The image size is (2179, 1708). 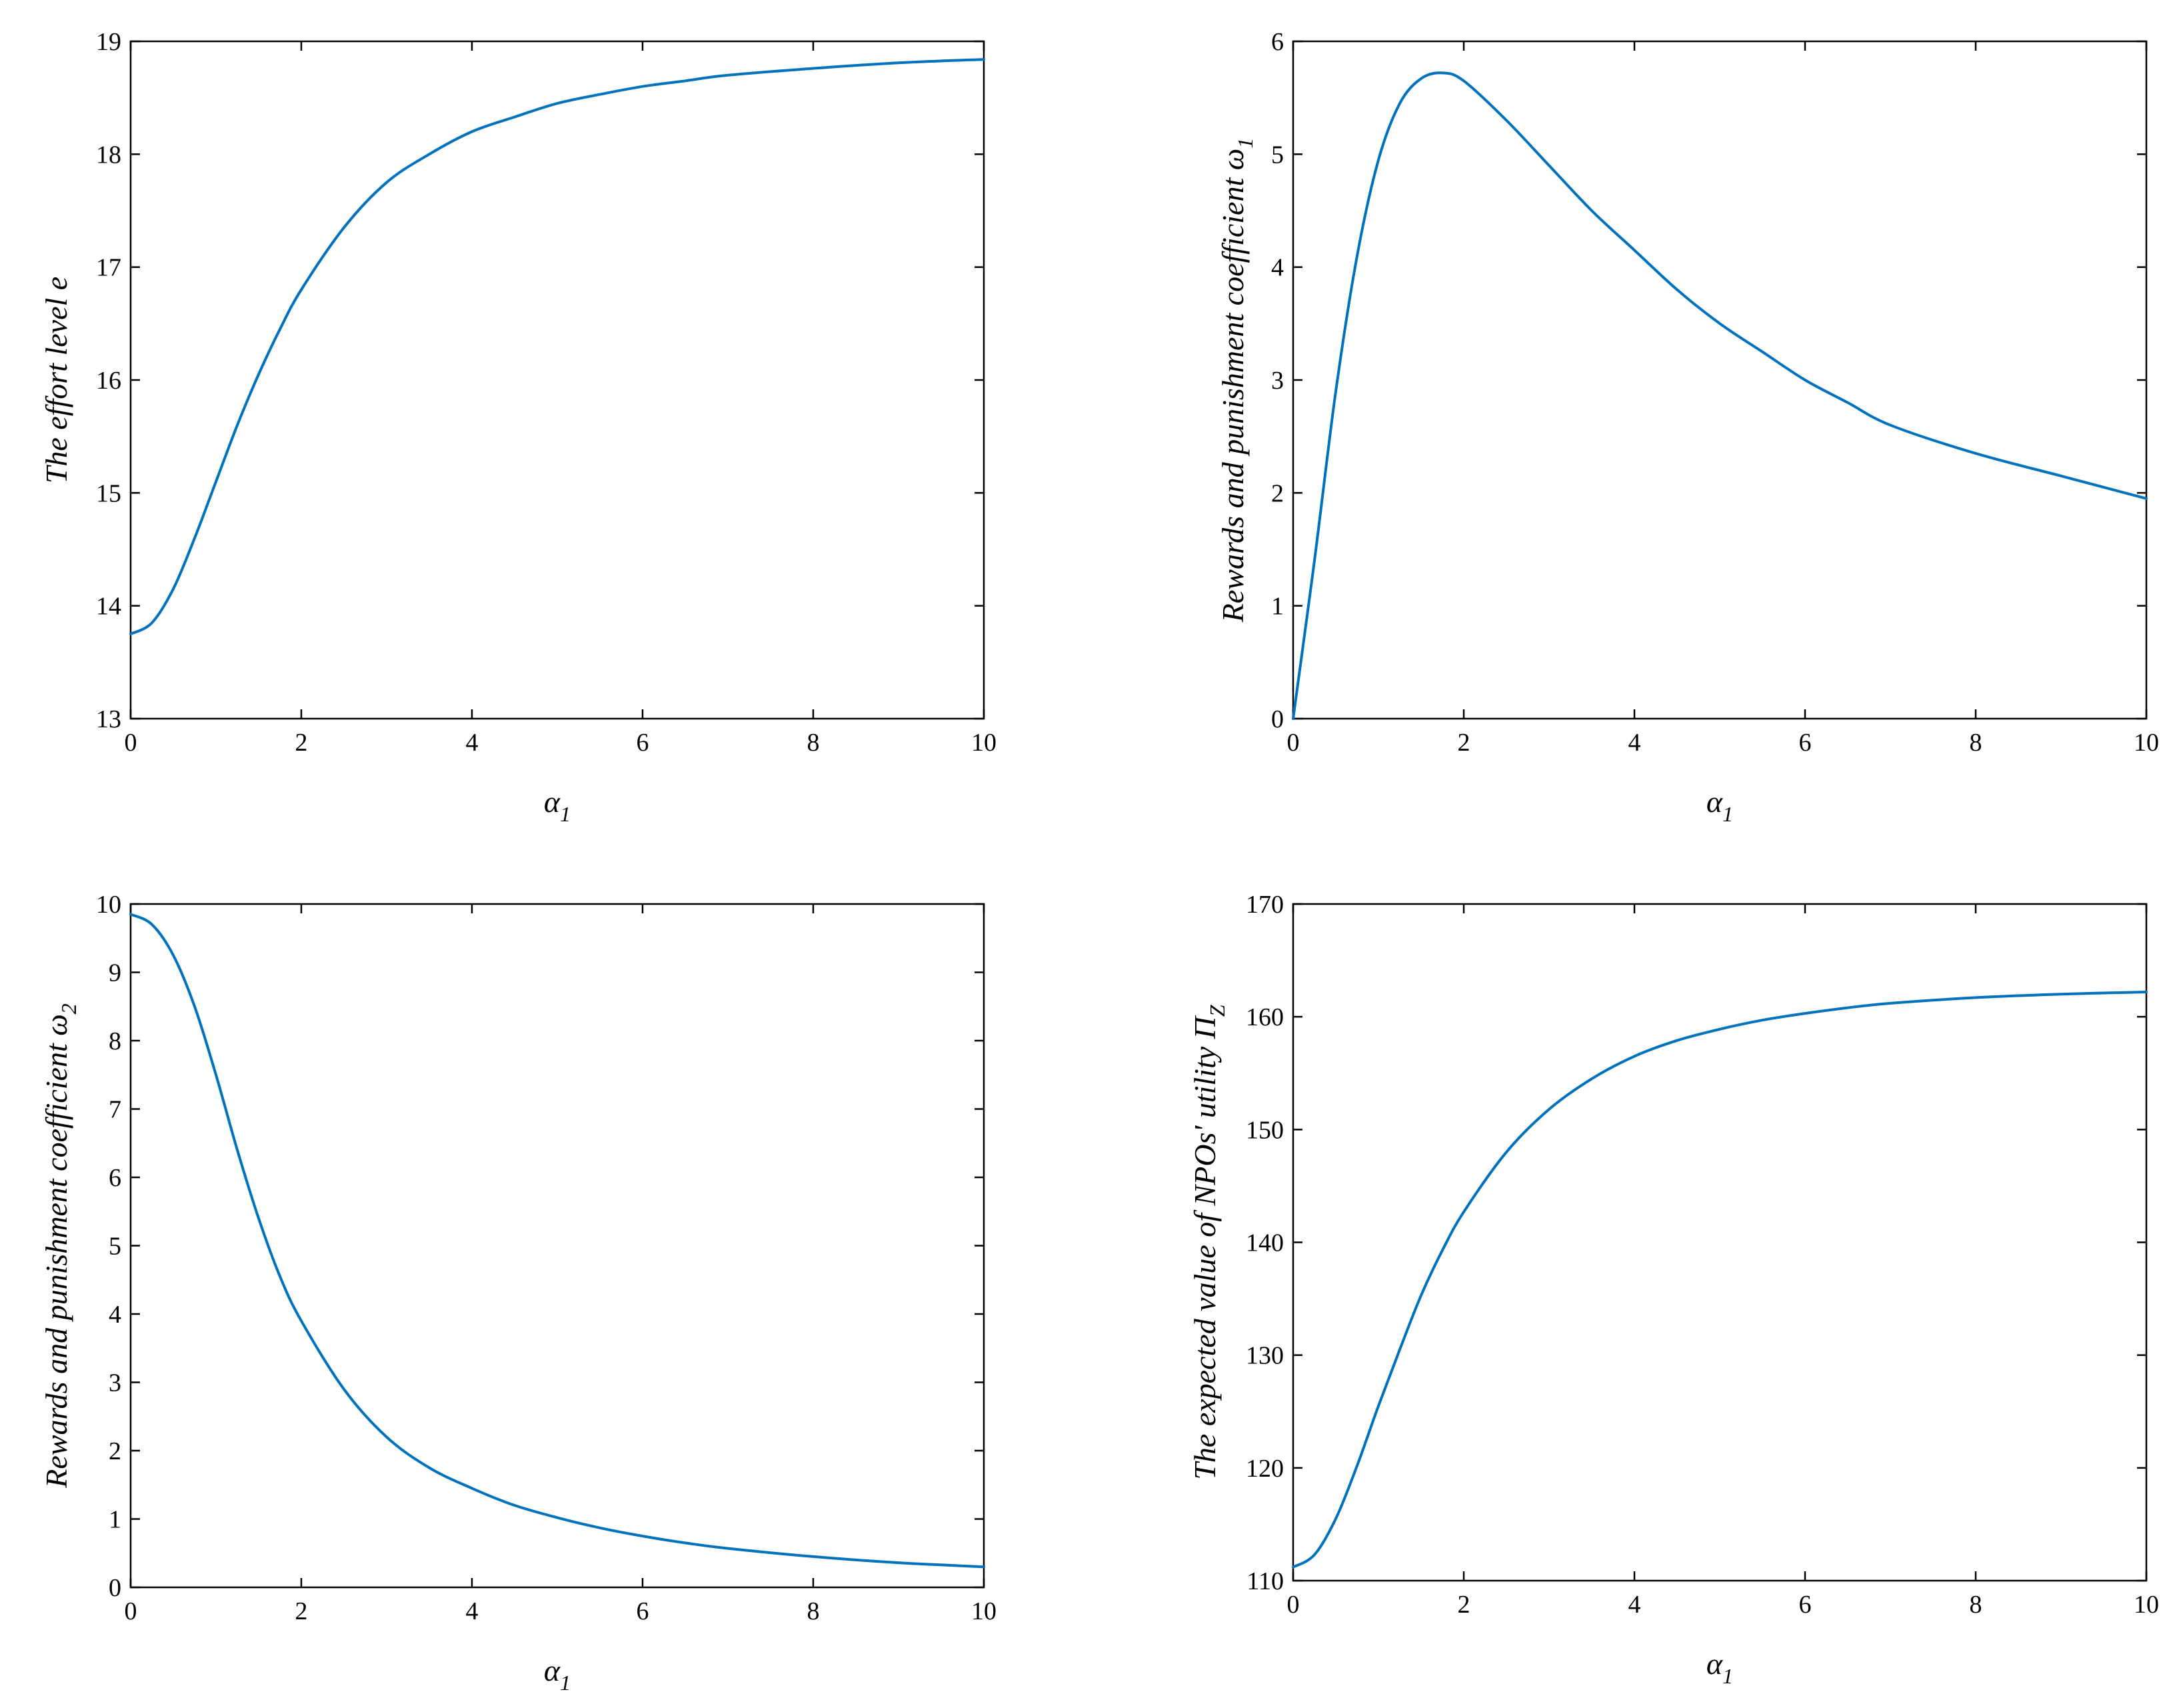 What do you see at coordinates (115, 1041) in the screenshot?
I see `y-tick-label: 8` at bounding box center [115, 1041].